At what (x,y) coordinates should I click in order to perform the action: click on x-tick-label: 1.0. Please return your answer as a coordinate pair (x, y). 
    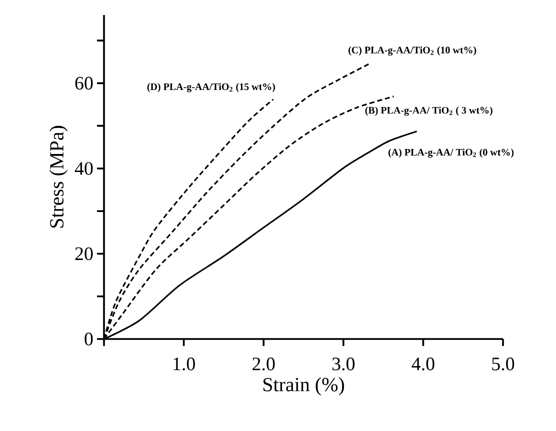
    Looking at the image, I should click on (184, 364).